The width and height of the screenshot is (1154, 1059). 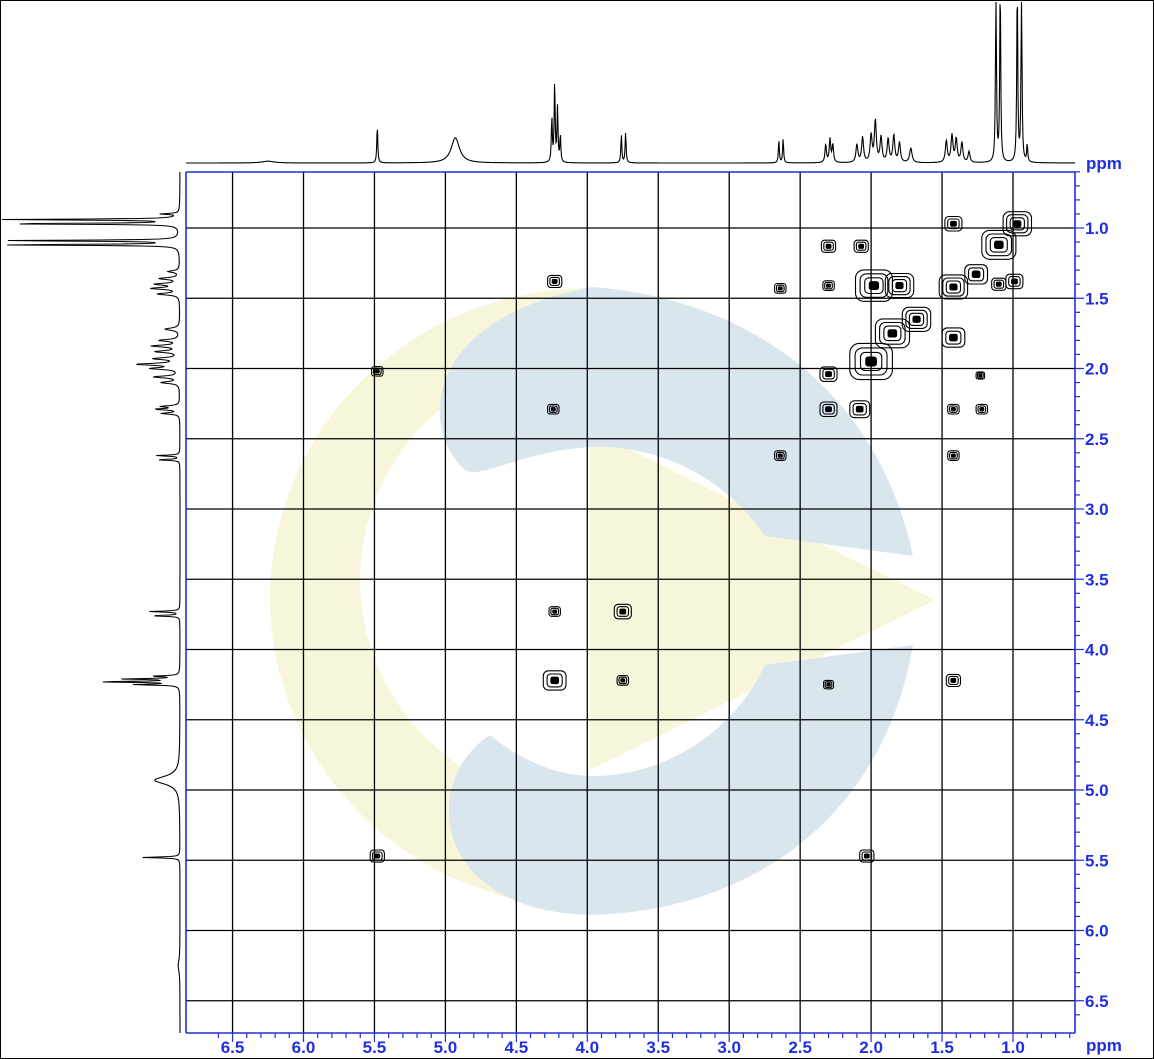 I want to click on watermark-blue-upper, so click(x=676, y=421).